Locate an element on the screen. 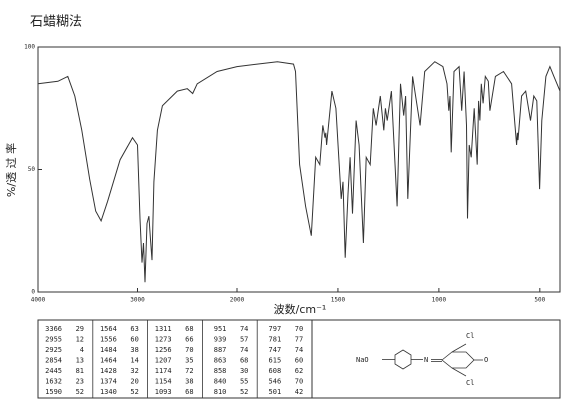 The image size is (570, 413). transmittance: 29 is located at coordinates (80, 329).